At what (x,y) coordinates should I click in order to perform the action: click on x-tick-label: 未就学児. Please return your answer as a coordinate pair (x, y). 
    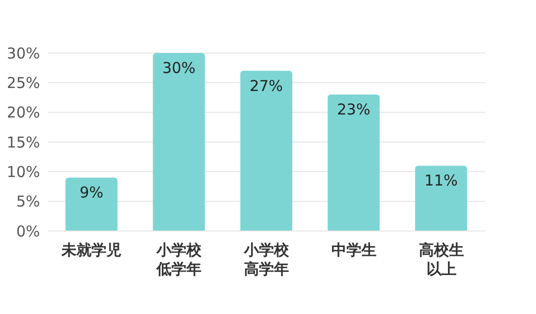
    Looking at the image, I should click on (91, 250).